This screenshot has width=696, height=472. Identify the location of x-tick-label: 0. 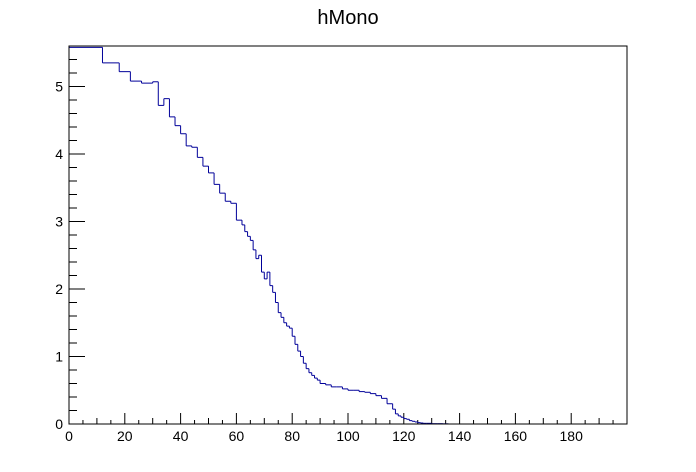
(69, 436).